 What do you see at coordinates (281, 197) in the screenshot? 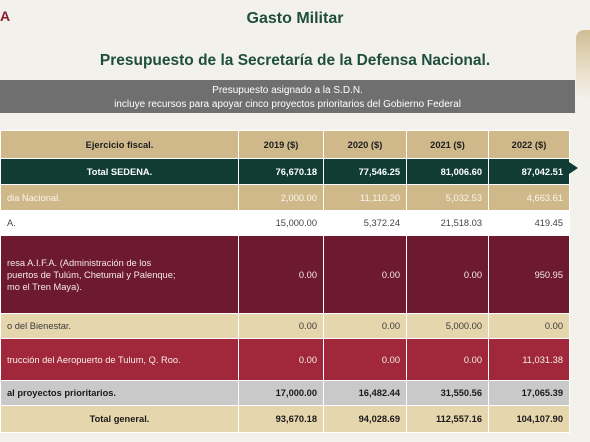
I see `cell-2019: 2,000.00` at bounding box center [281, 197].